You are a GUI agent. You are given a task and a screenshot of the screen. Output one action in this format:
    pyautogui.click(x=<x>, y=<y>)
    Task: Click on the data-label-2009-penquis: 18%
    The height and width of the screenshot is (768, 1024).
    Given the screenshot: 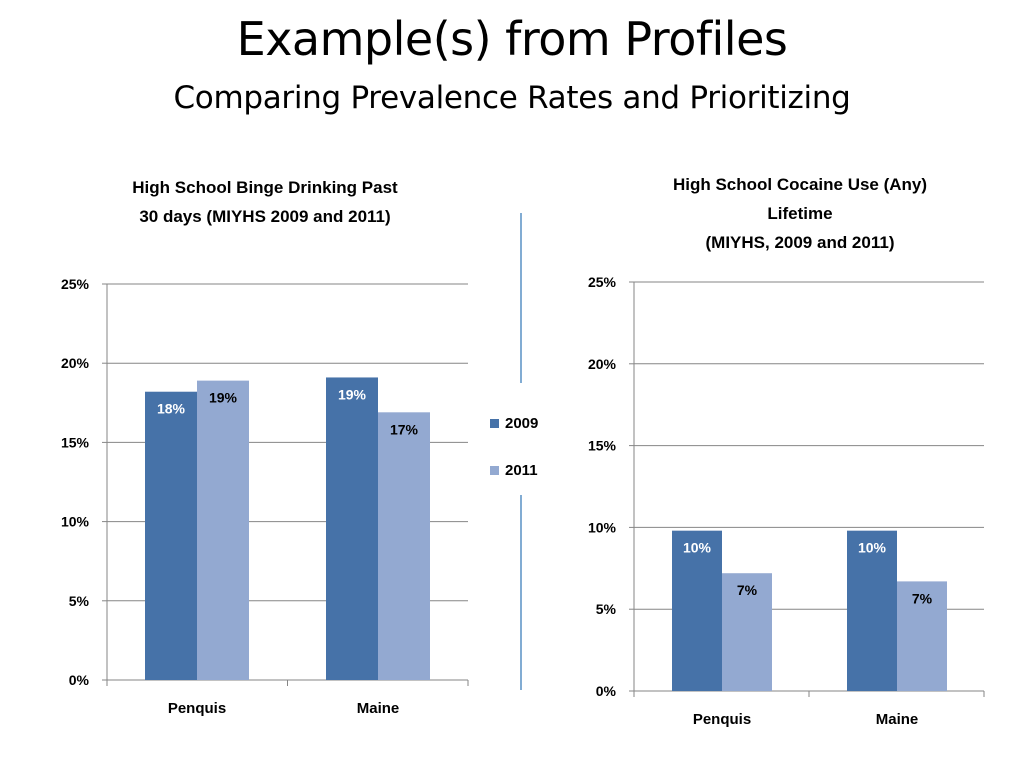 What is the action you would take?
    pyautogui.click(x=171, y=409)
    